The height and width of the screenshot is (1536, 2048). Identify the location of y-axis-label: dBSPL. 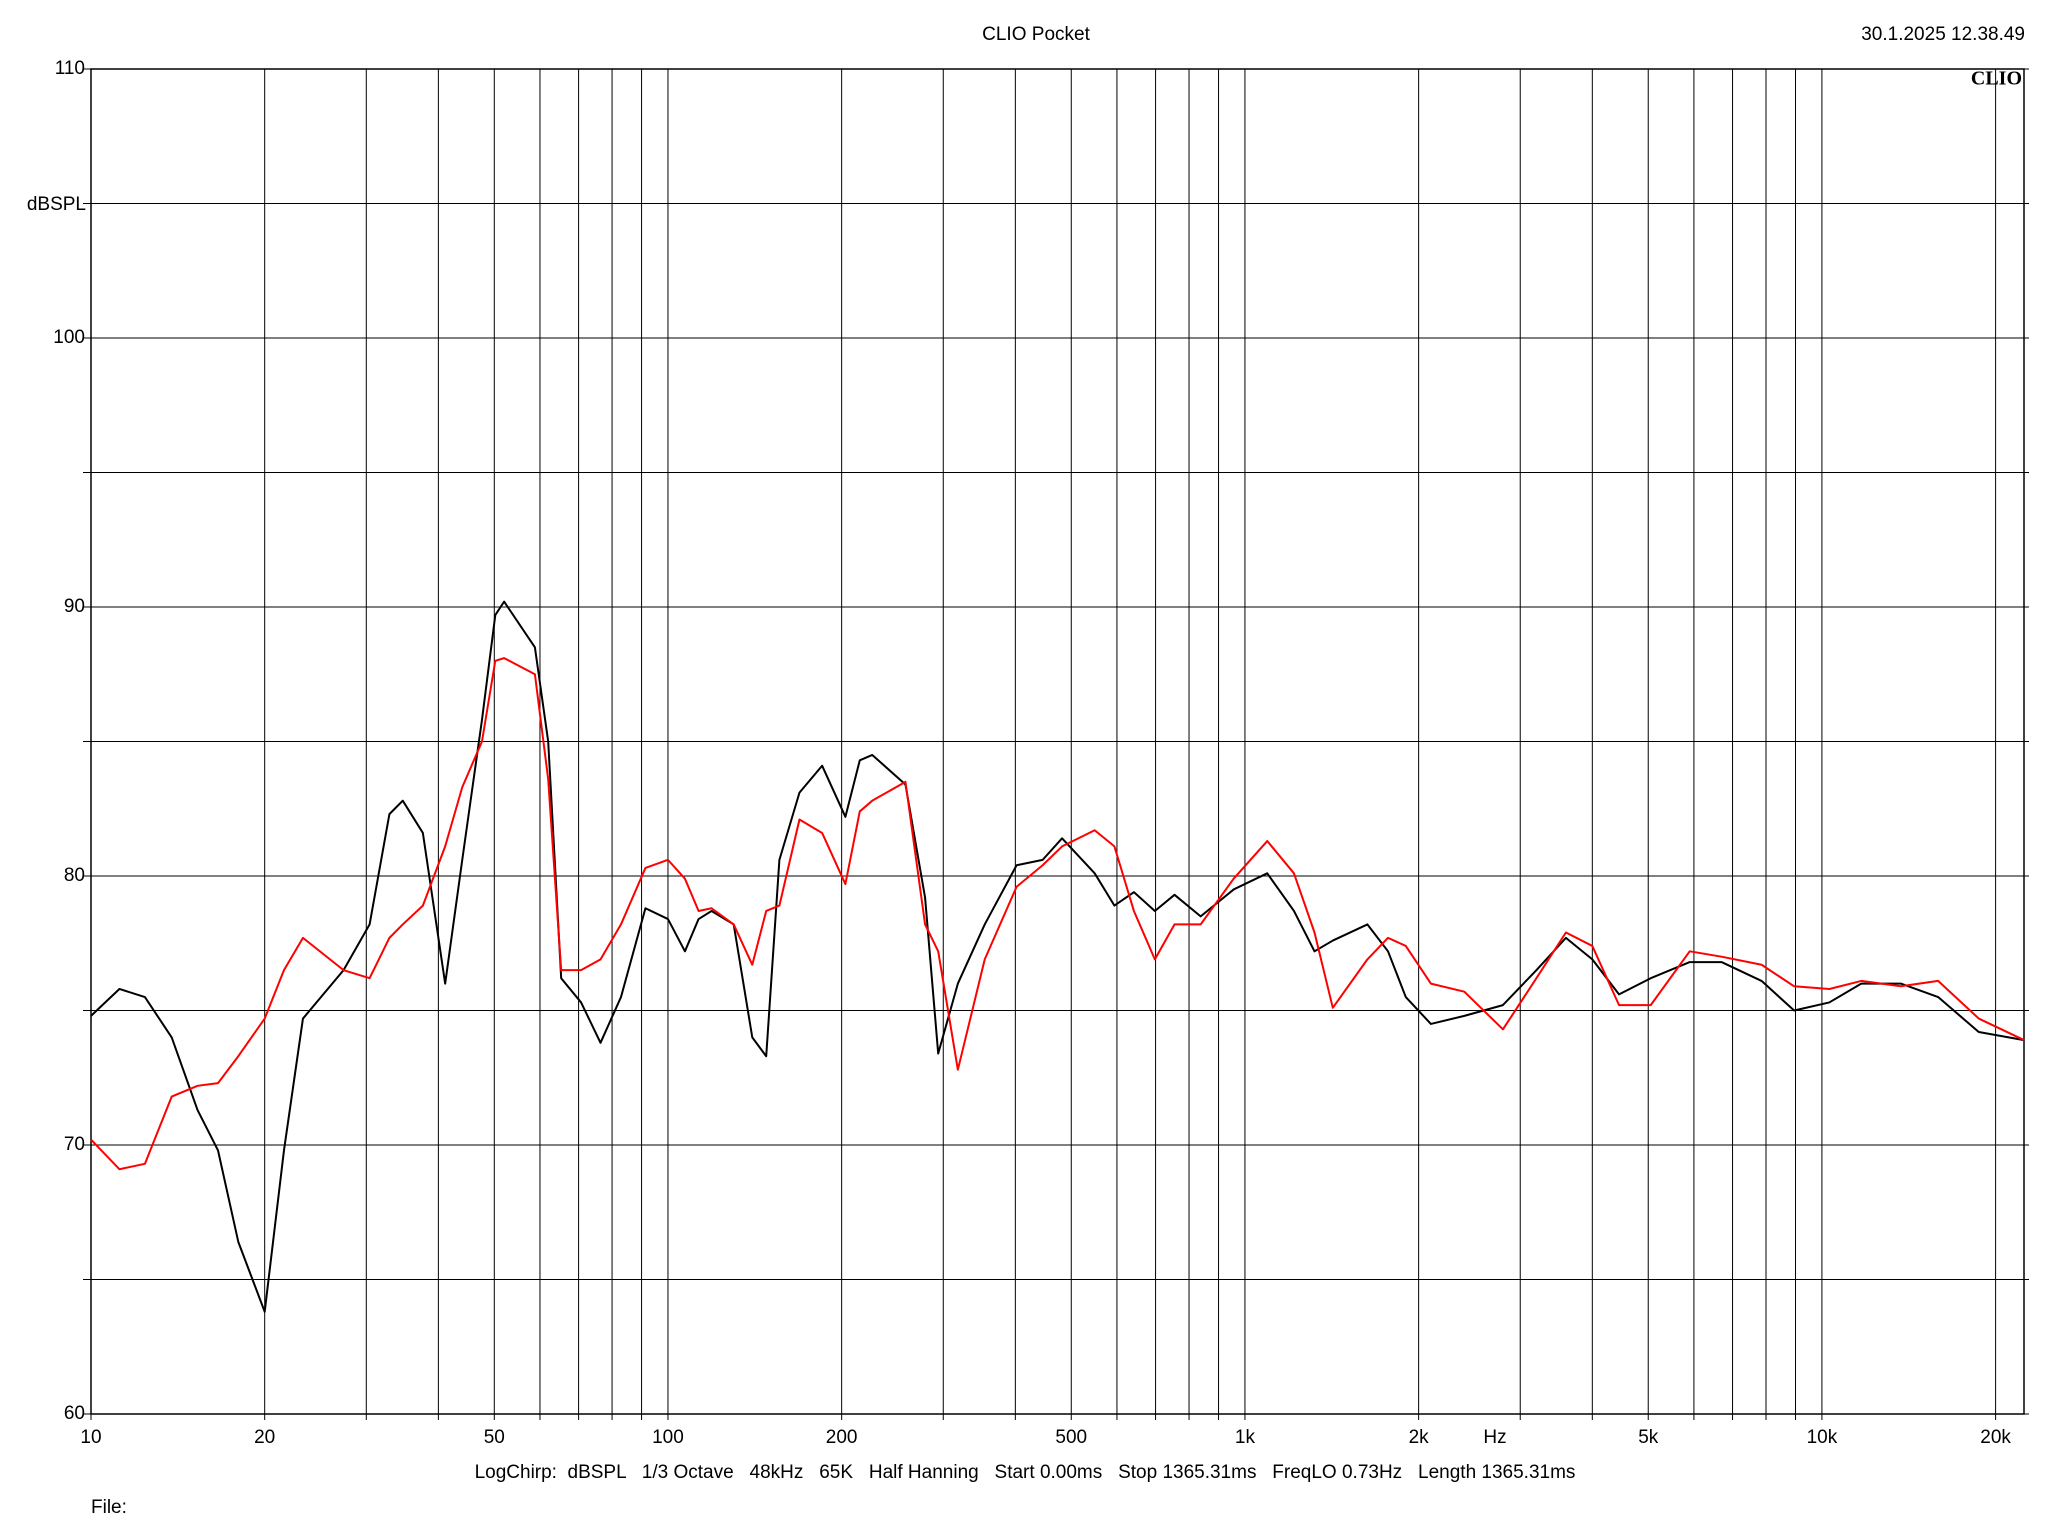
(56, 204).